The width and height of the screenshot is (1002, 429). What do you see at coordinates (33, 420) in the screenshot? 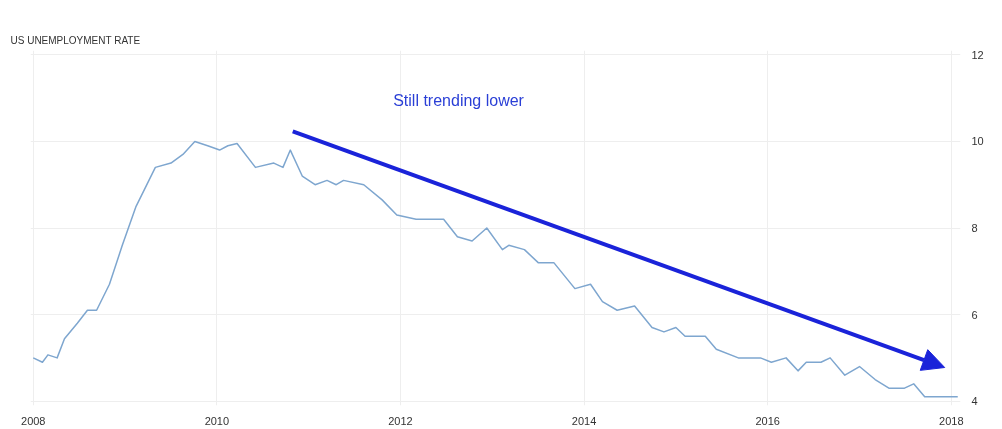
I see `x-tick-label: 2008` at bounding box center [33, 420].